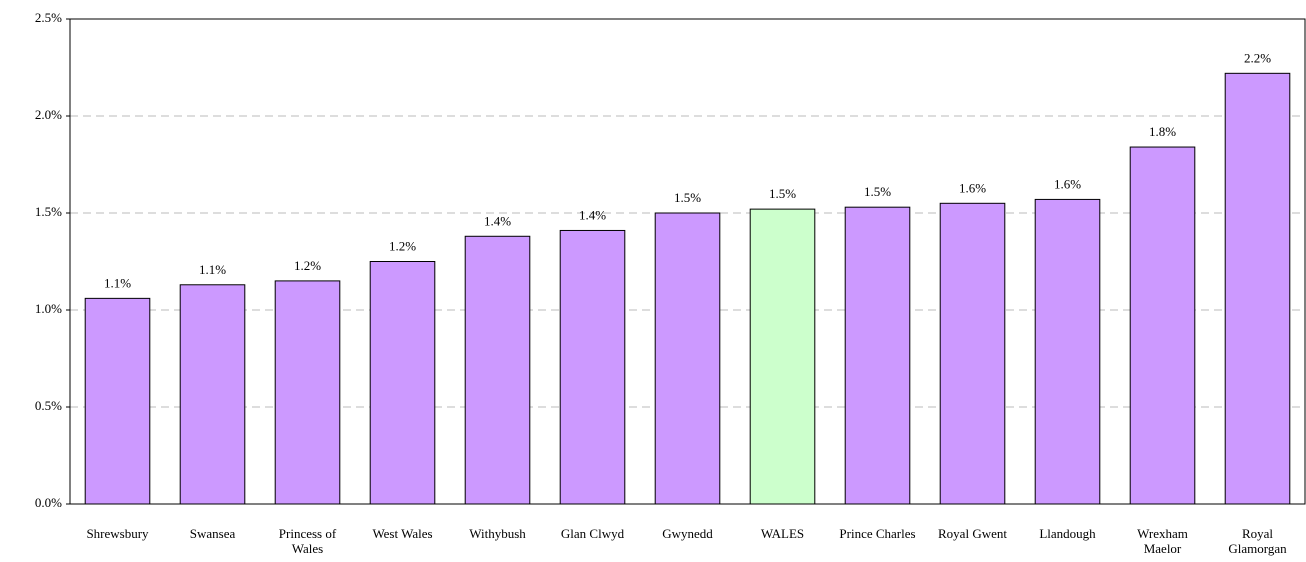 This screenshot has width=1306, height=562. I want to click on x-tick-label: Royal Gwent, so click(972, 533).